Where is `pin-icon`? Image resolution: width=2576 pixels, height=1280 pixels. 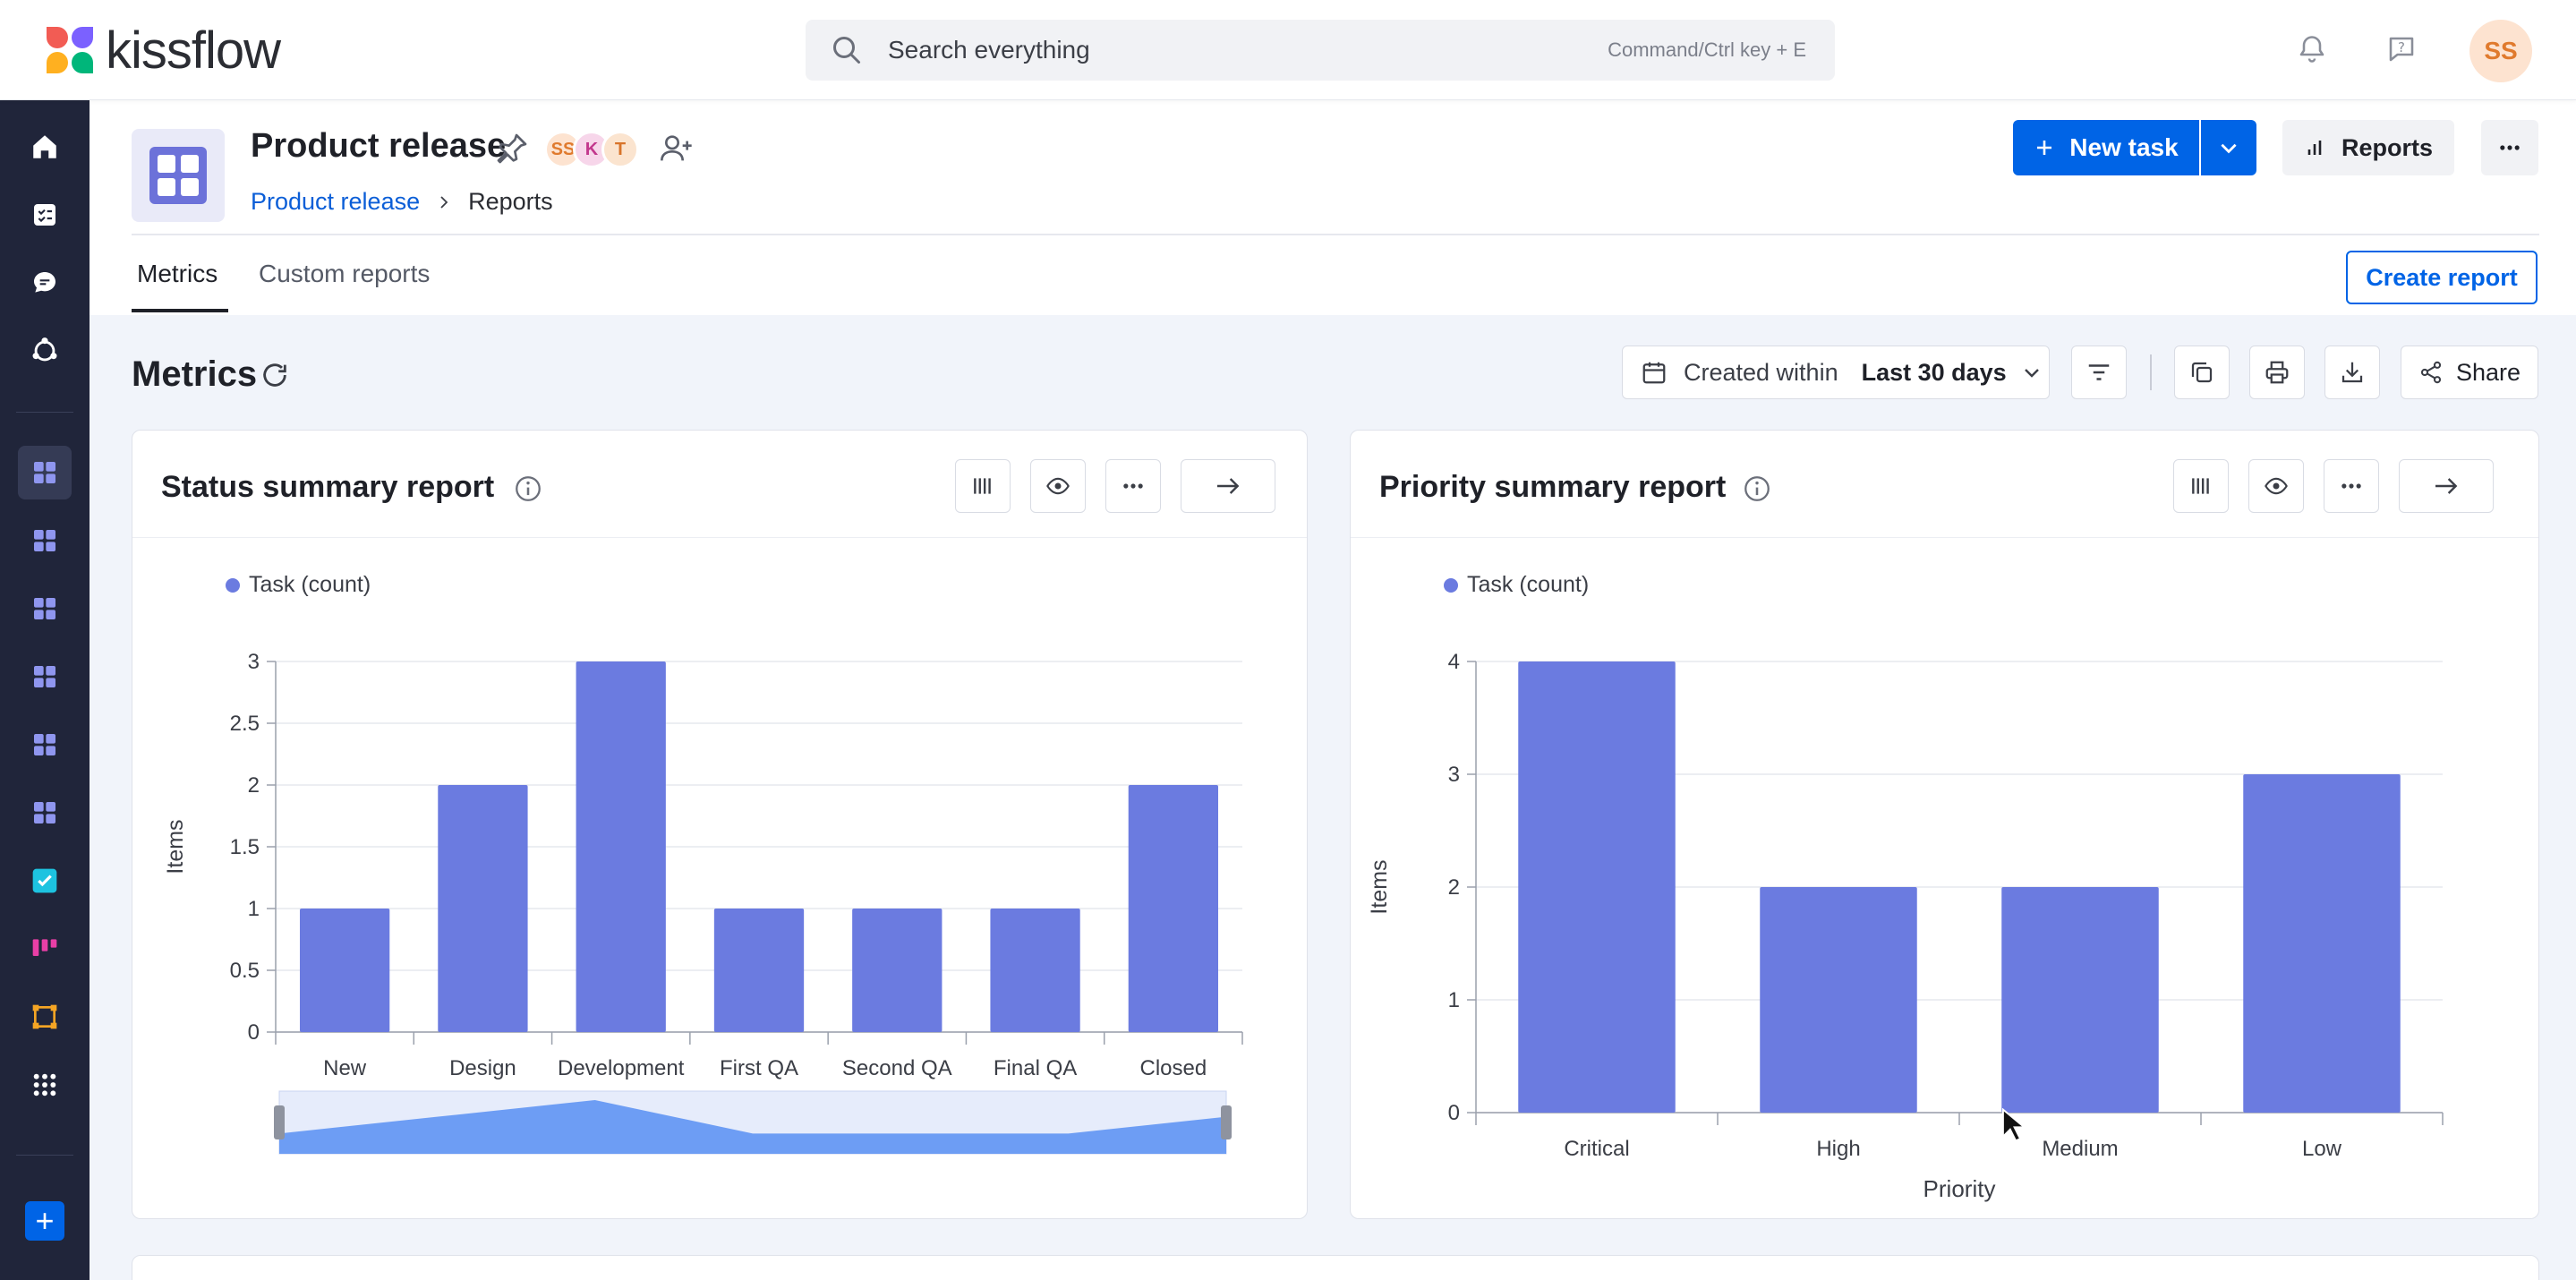 pin-icon is located at coordinates (512, 148).